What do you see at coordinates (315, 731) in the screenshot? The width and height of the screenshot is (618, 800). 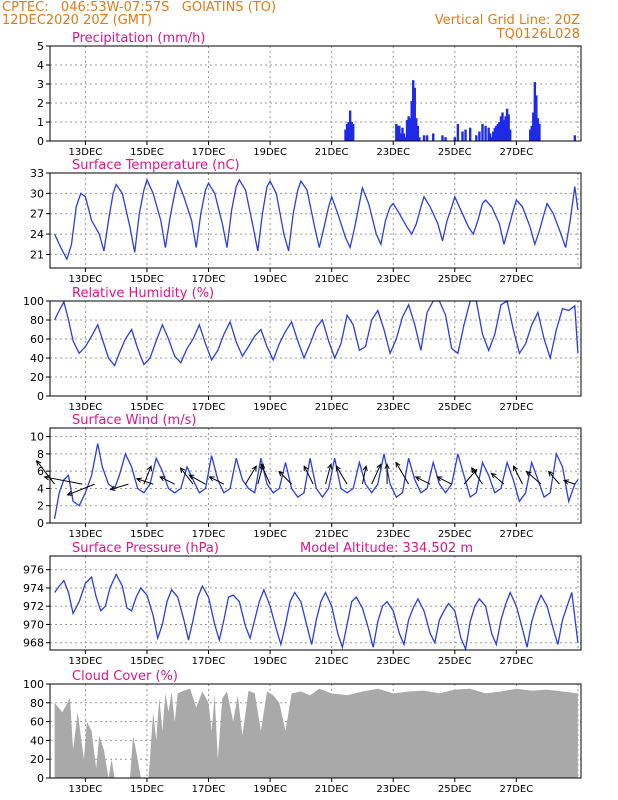 I see `cloud-frame` at bounding box center [315, 731].